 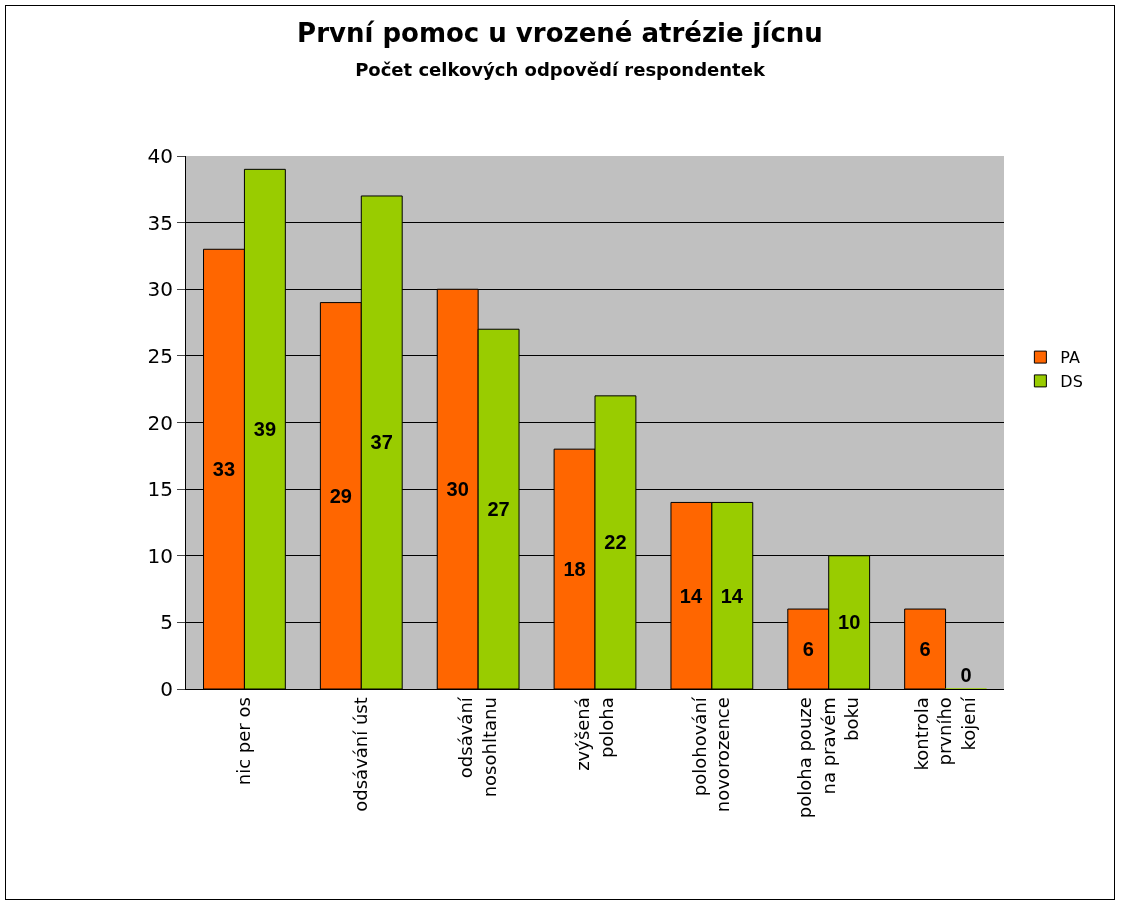 I want to click on x-tick-label: nic per os, so click(x=244, y=741).